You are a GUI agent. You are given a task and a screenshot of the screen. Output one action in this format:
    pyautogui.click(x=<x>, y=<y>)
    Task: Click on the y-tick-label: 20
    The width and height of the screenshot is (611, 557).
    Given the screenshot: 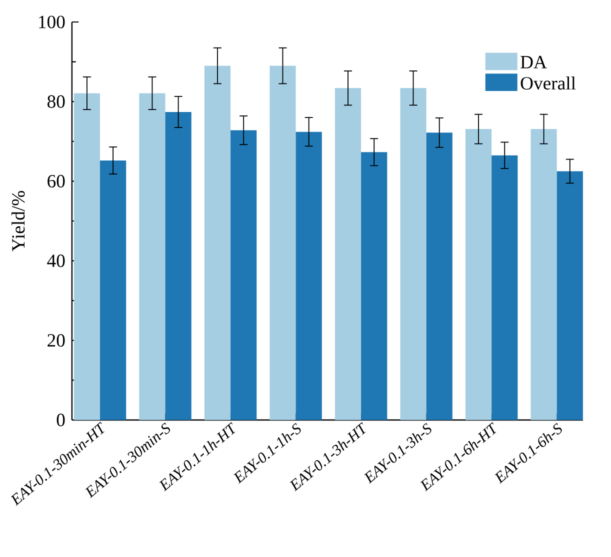 What is the action you would take?
    pyautogui.click(x=56, y=340)
    